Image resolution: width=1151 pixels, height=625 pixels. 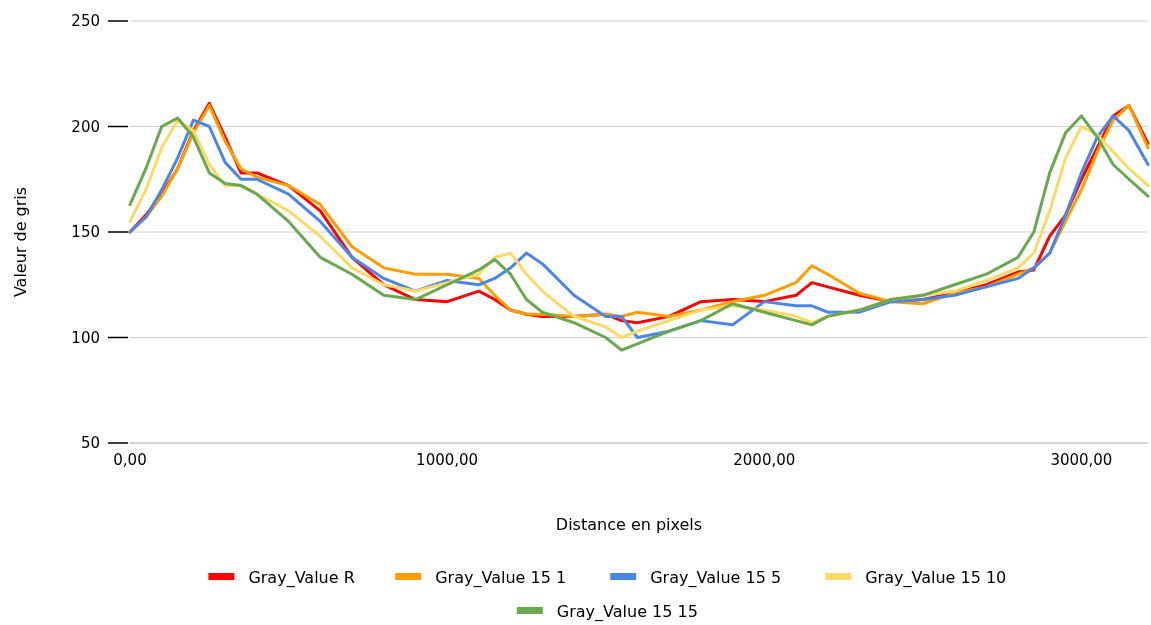 I want to click on legend-label: Gray_Value R, so click(x=301, y=577).